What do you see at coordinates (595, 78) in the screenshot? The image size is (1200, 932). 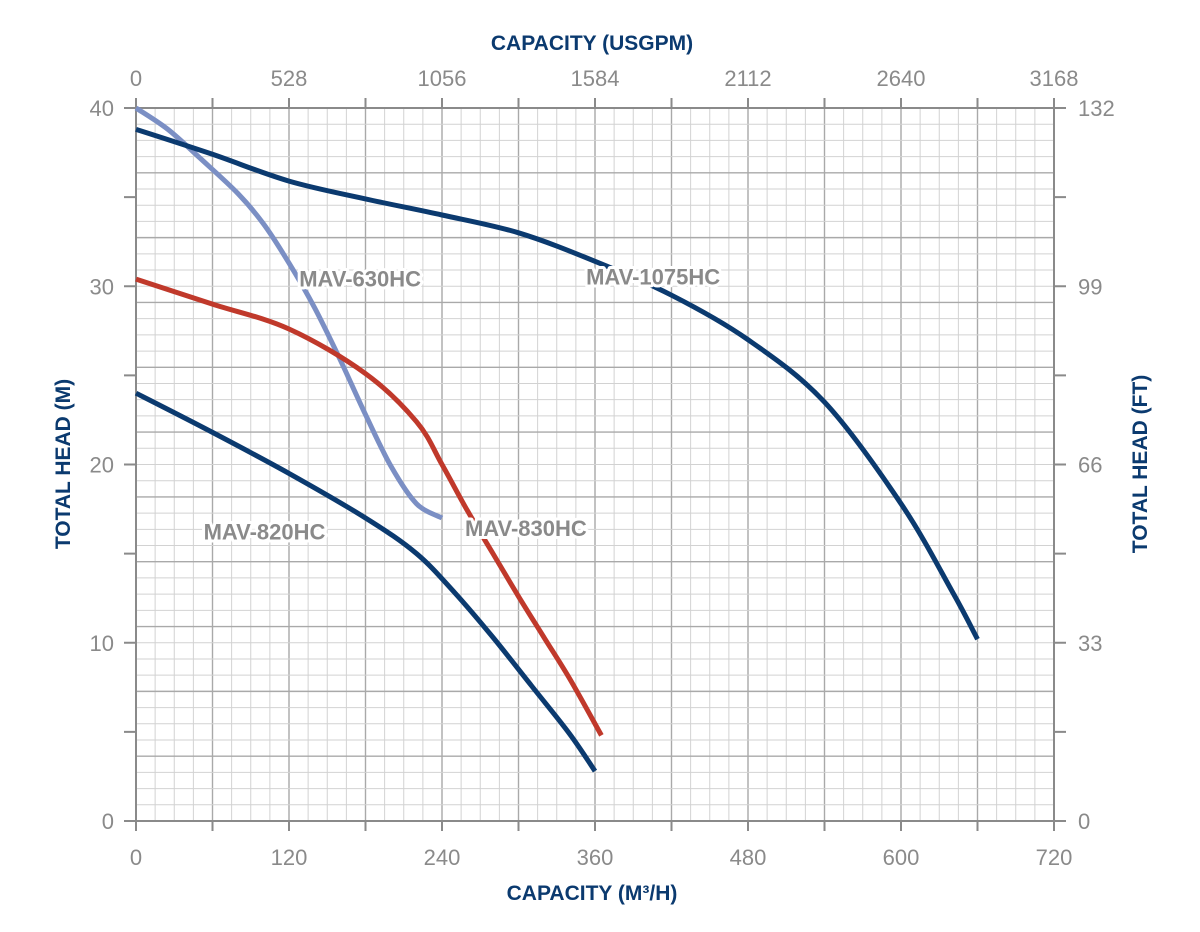 I see `top-axis-tick-label: 1584` at bounding box center [595, 78].